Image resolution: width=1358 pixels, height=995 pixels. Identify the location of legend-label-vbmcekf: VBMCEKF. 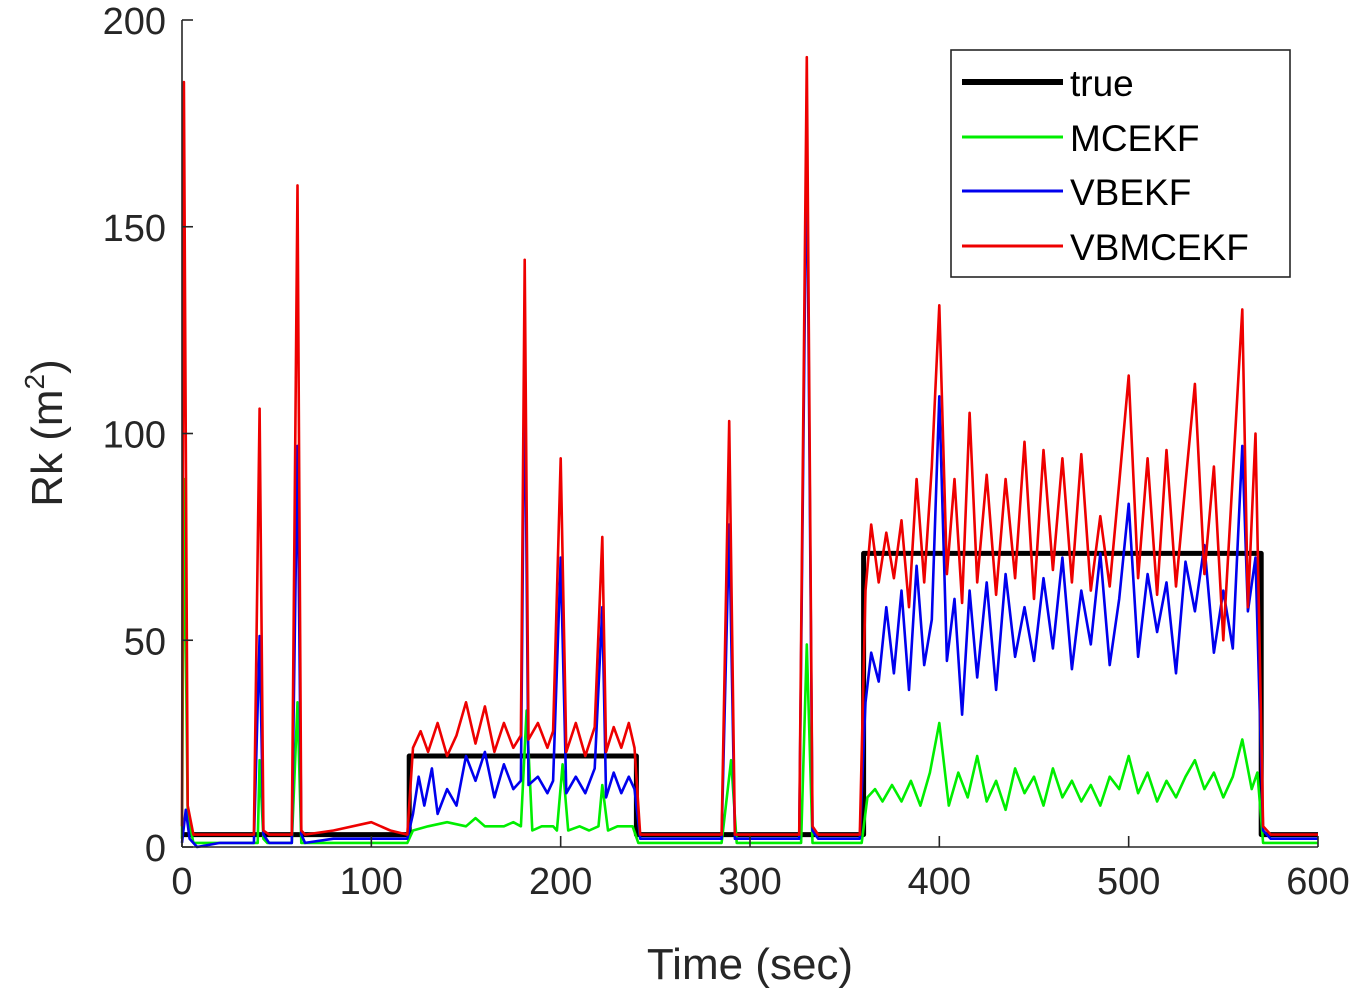
(1159, 247).